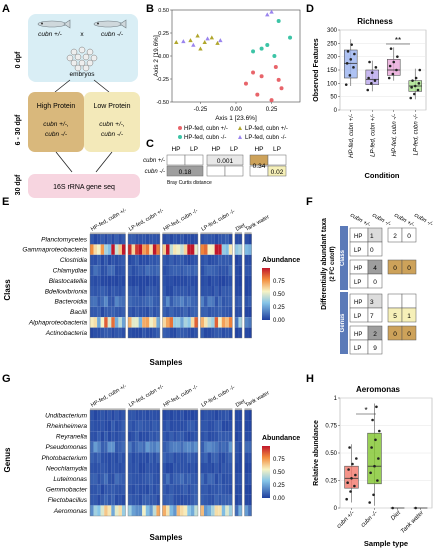 The image size is (438, 555). I want to click on e-y-label: Class, so click(7, 290).